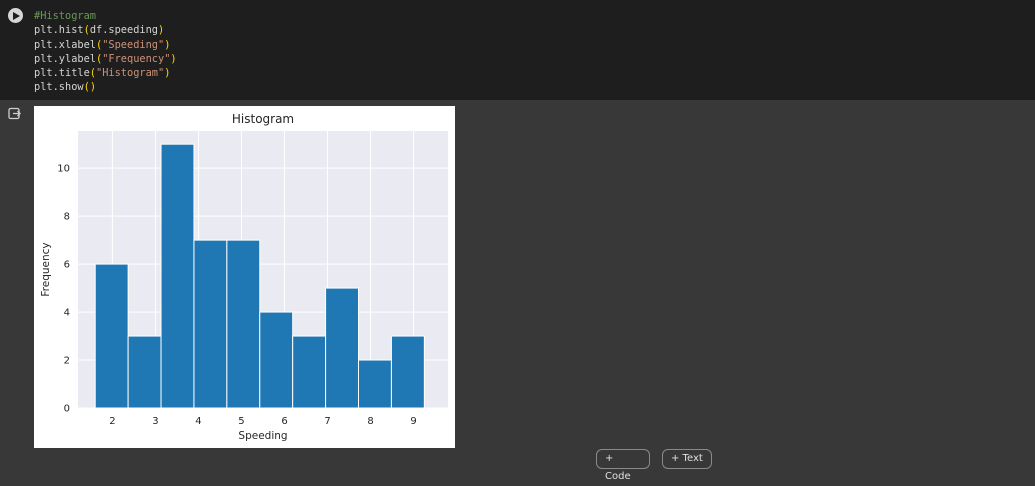 Image resolution: width=1035 pixels, height=486 pixels. What do you see at coordinates (370, 421) in the screenshot?
I see `x-tick-label: 8` at bounding box center [370, 421].